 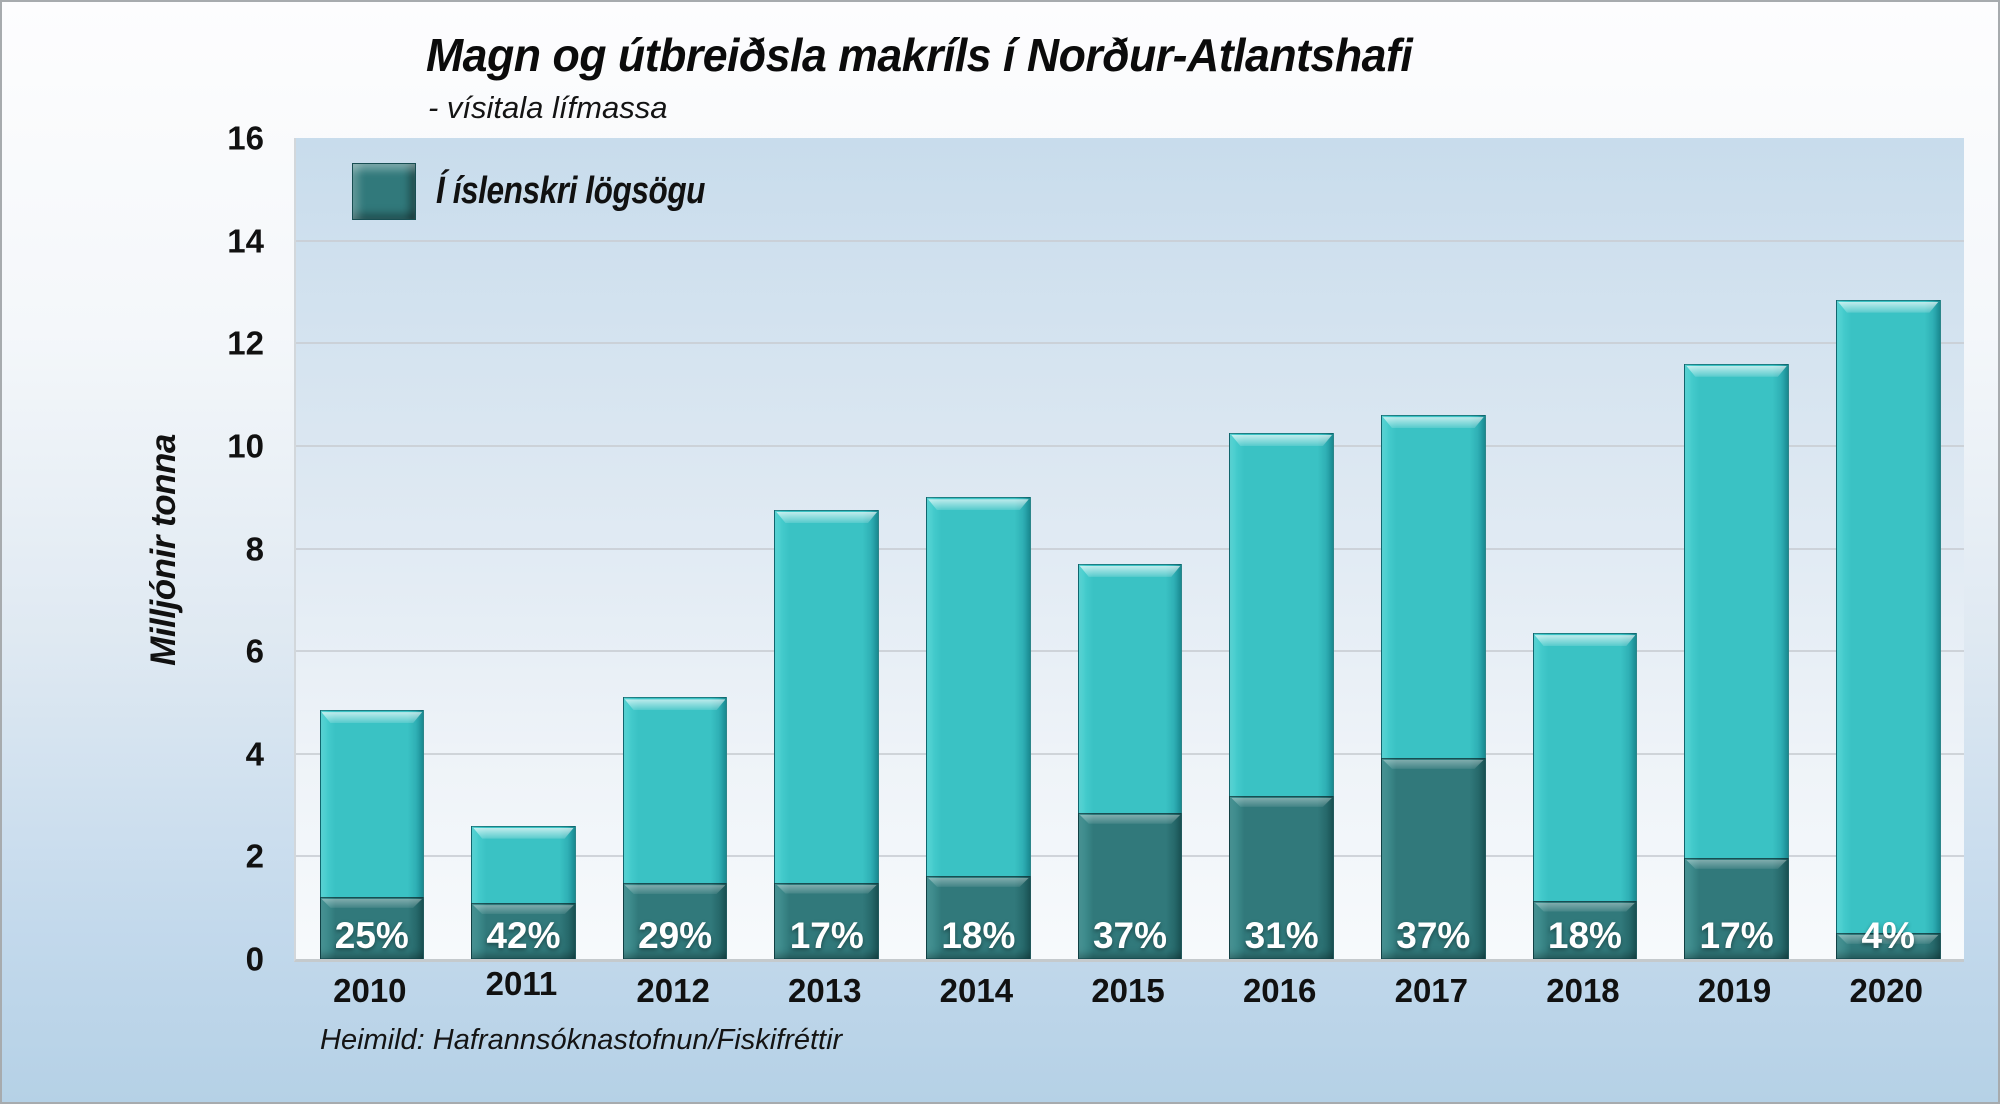 What do you see at coordinates (1736, 661) in the screenshot?
I see `bar-2019: 17%` at bounding box center [1736, 661].